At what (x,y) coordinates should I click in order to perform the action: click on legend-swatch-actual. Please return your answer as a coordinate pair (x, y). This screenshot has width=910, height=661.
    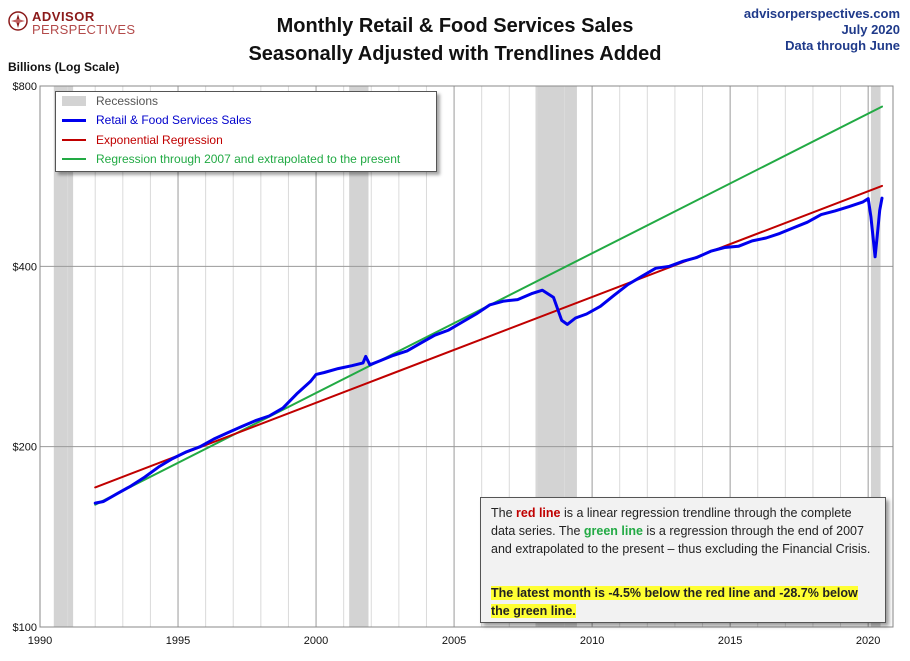
    Looking at the image, I should click on (74, 120).